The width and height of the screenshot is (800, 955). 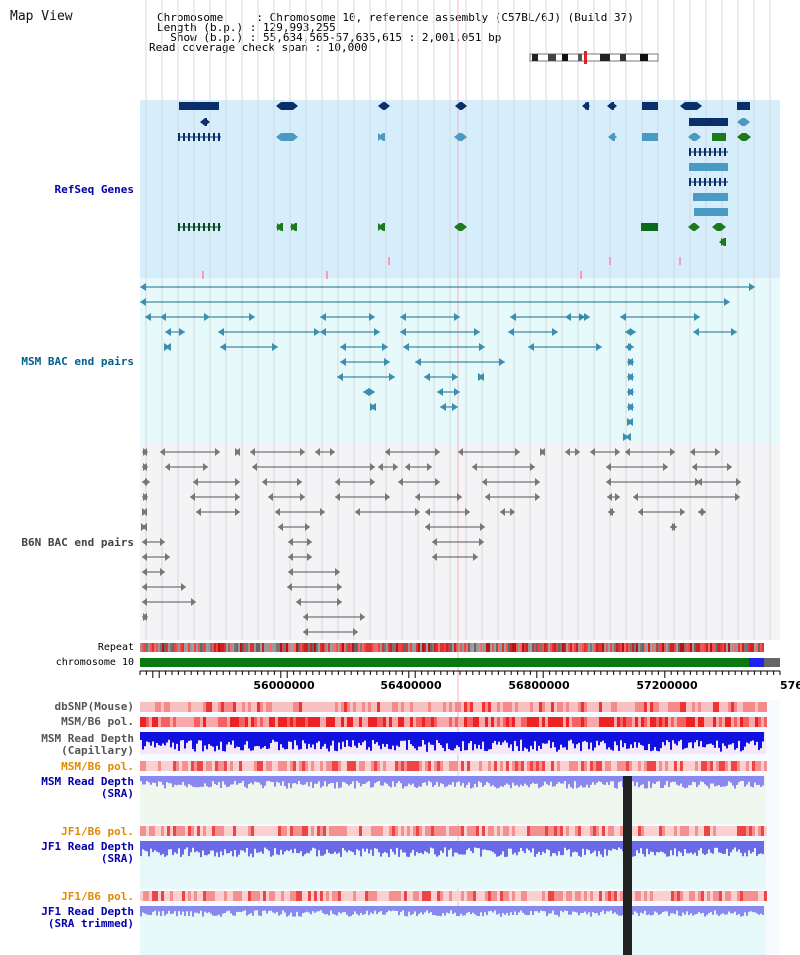 What do you see at coordinates (97, 831) in the screenshot?
I see `jf1-b6-pol-label: JF1/B6 pol.` at bounding box center [97, 831].